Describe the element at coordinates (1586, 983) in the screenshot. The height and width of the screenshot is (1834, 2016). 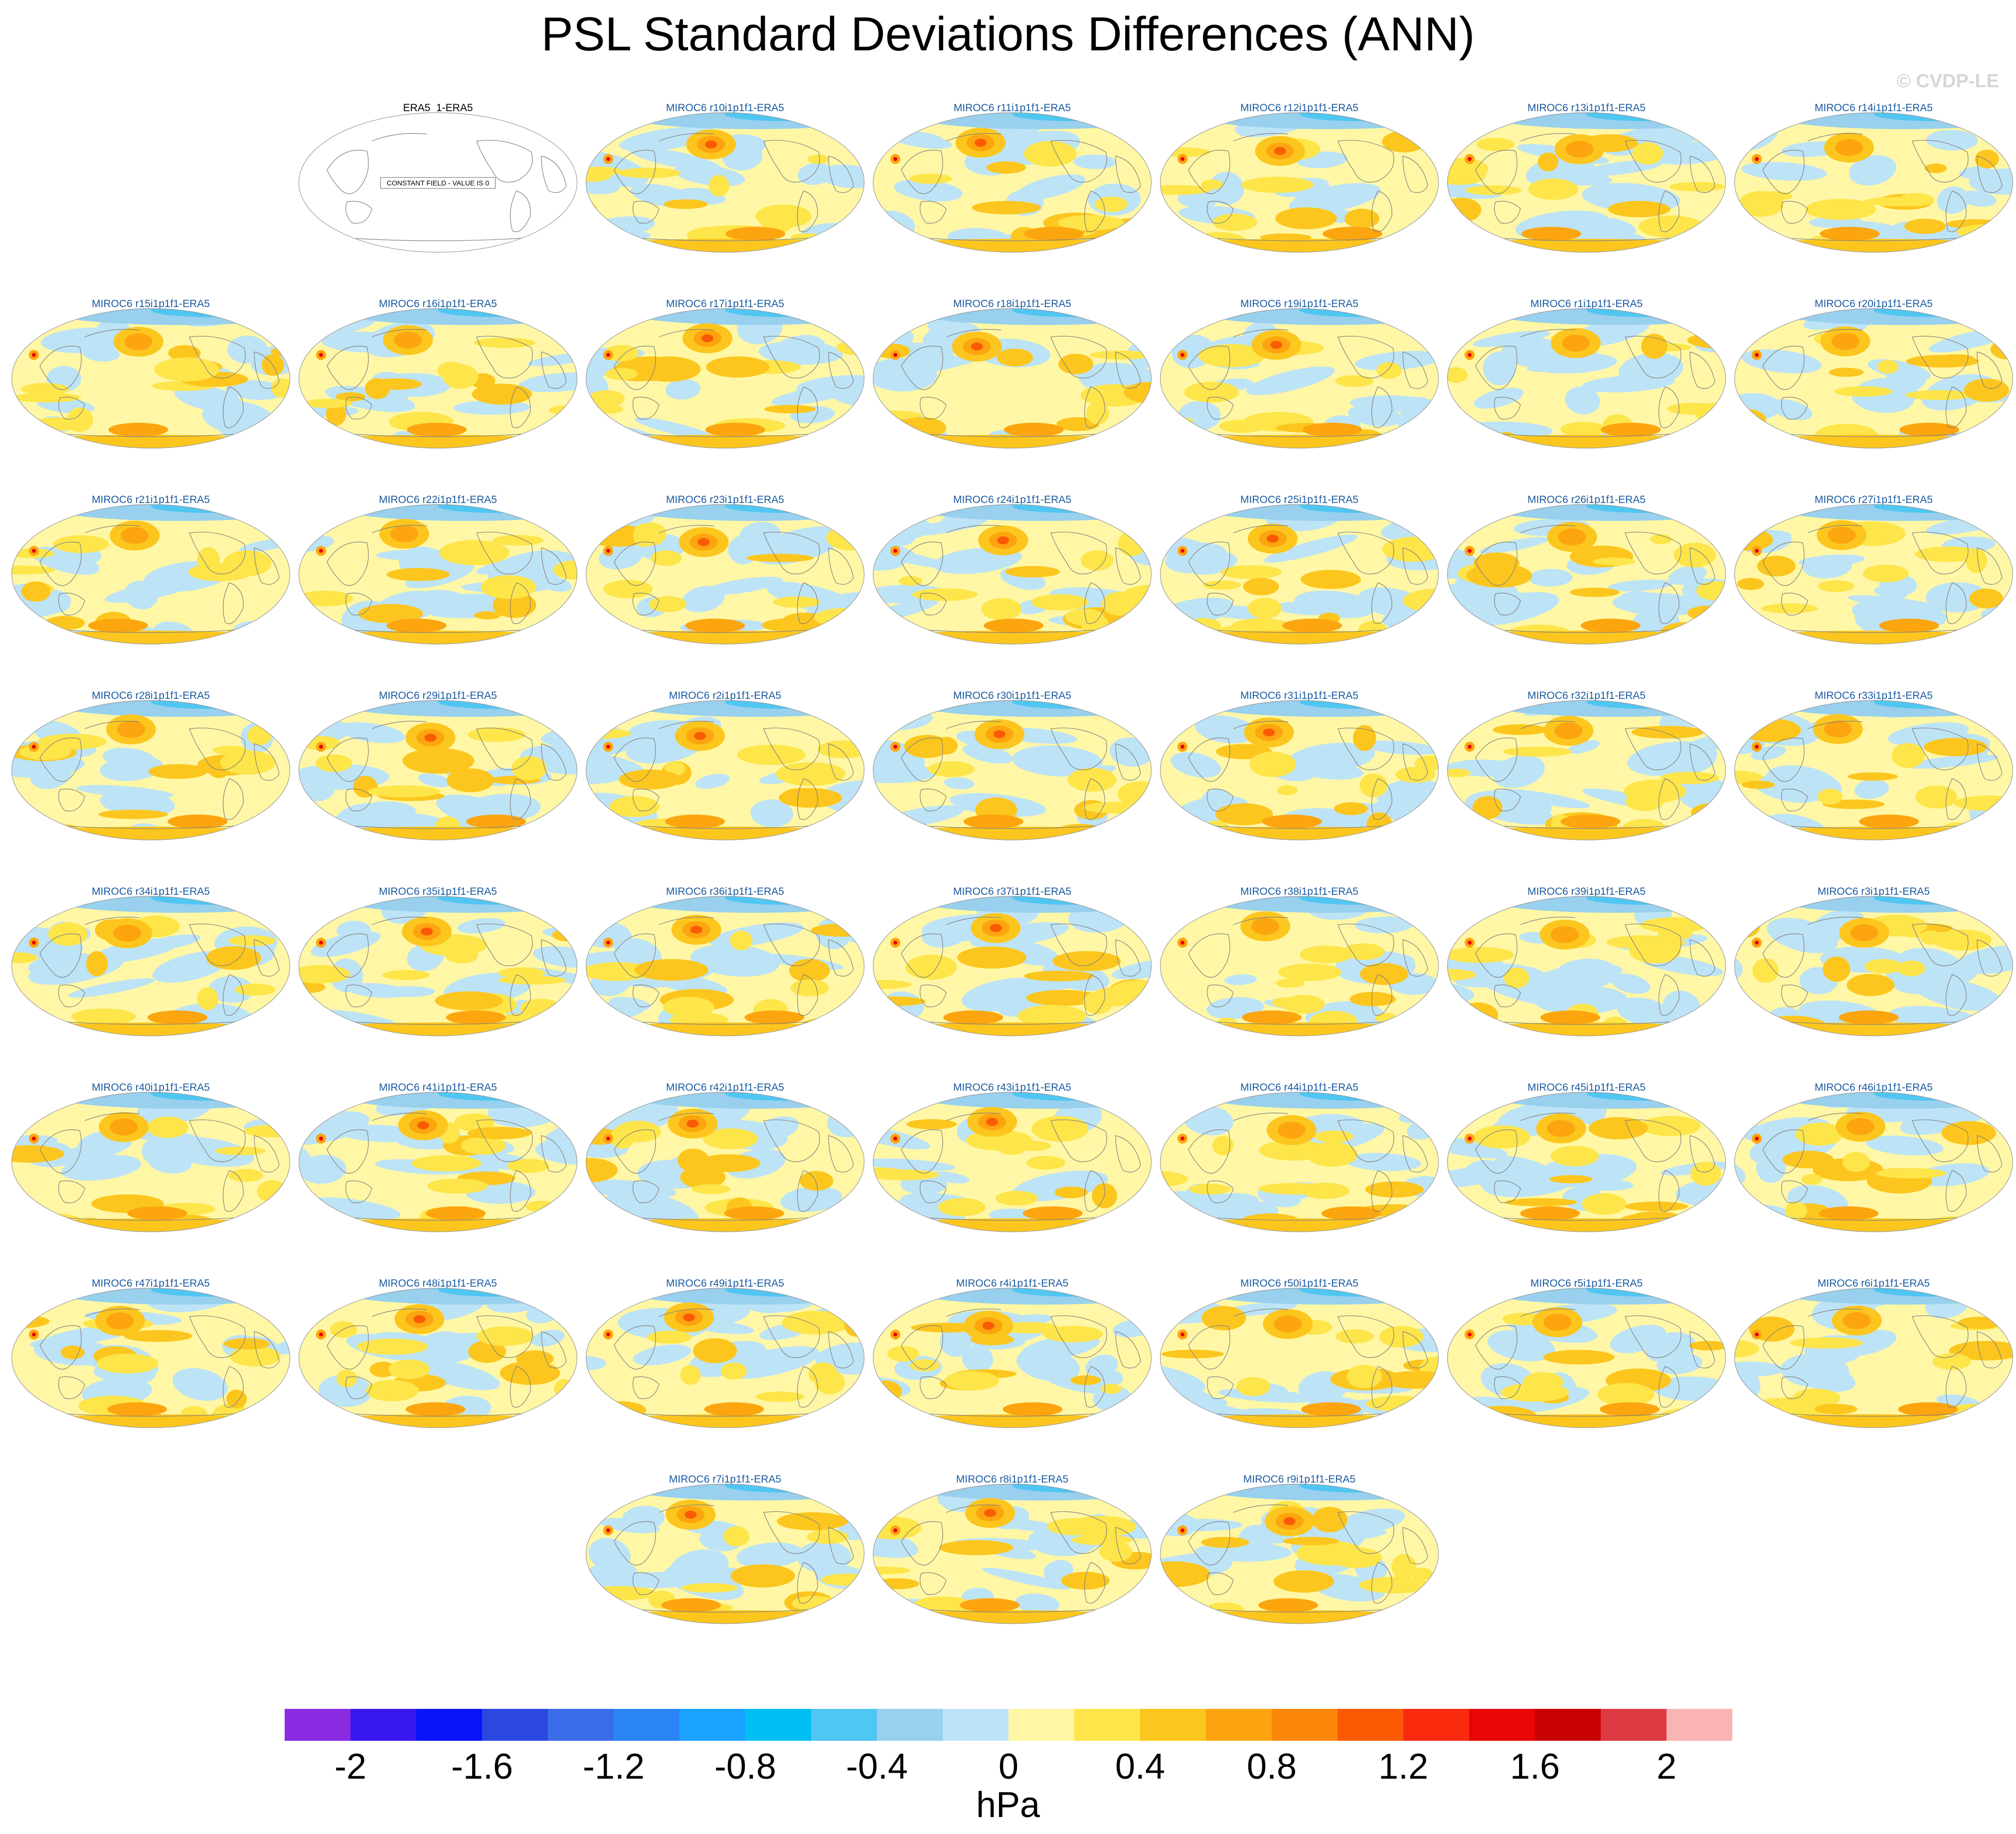
I see `map-panel: MIROC6 r39i1p1f1-ERA5` at that location.